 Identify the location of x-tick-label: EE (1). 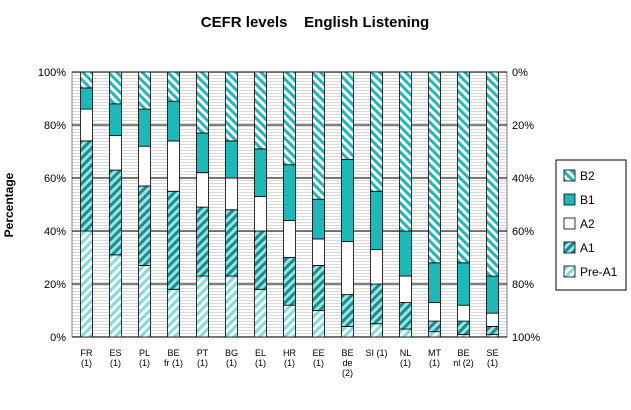
(318, 358).